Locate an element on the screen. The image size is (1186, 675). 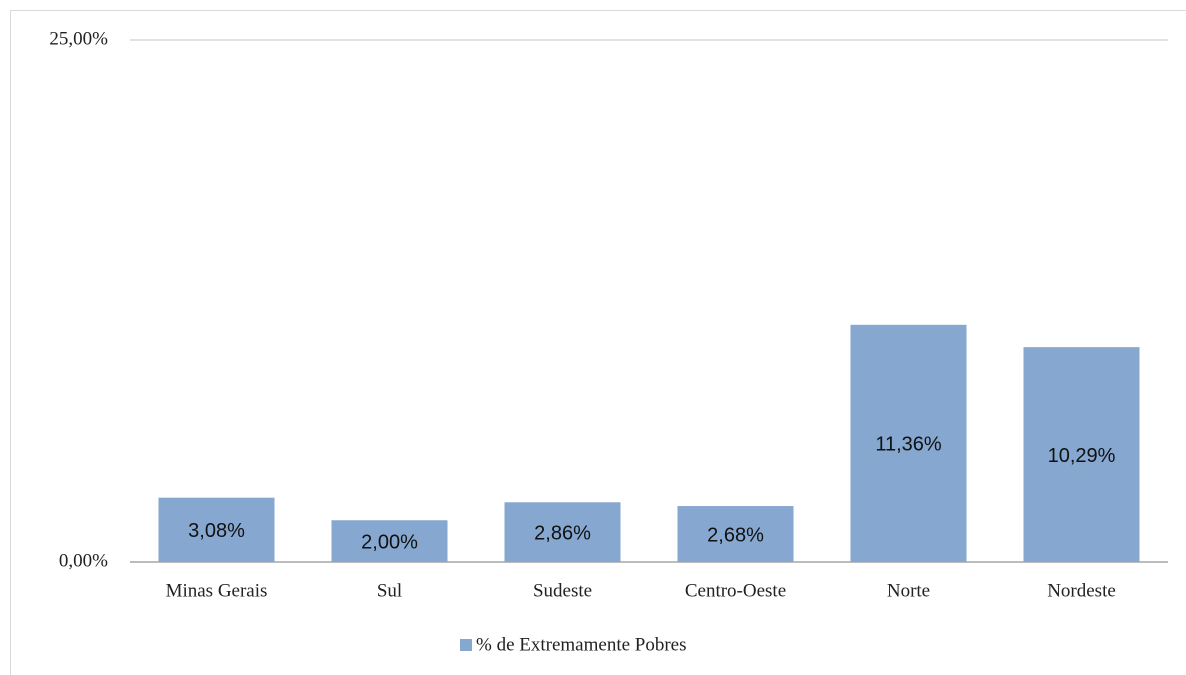
data-label: 3,08% is located at coordinates (216, 531).